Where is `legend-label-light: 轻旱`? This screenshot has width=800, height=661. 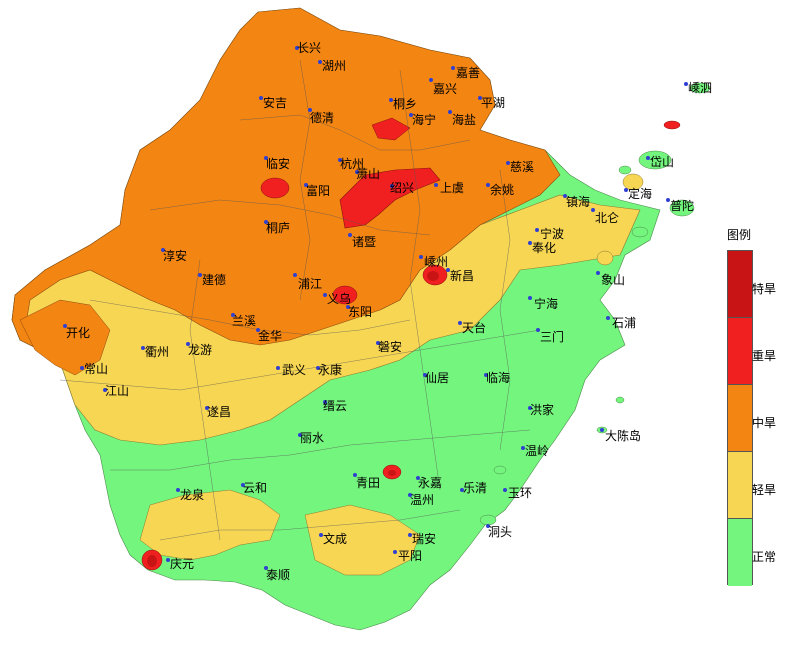 legend-label-light: 轻旱 is located at coordinates (764, 490).